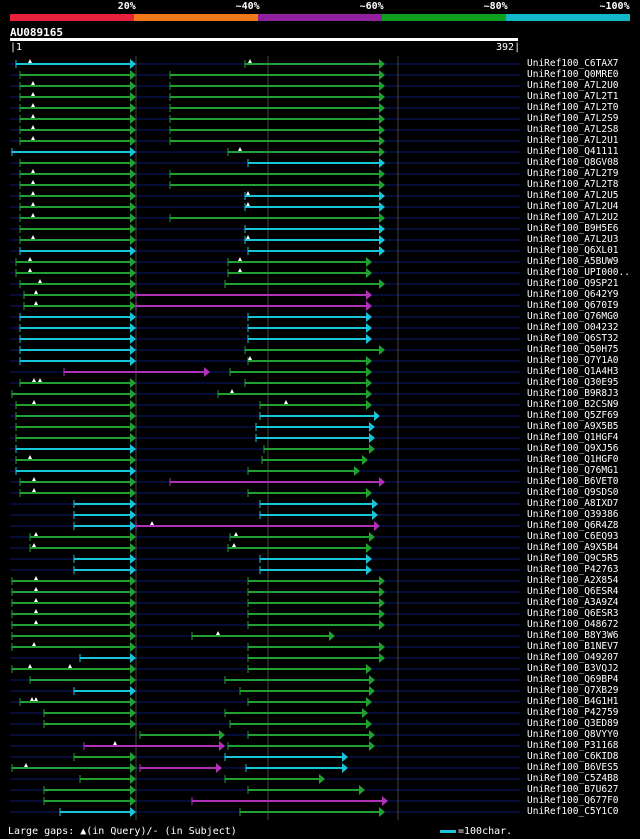 The height and width of the screenshot is (839, 640). I want to click on hit-label: UniRef100_A7L2T1, so click(573, 96).